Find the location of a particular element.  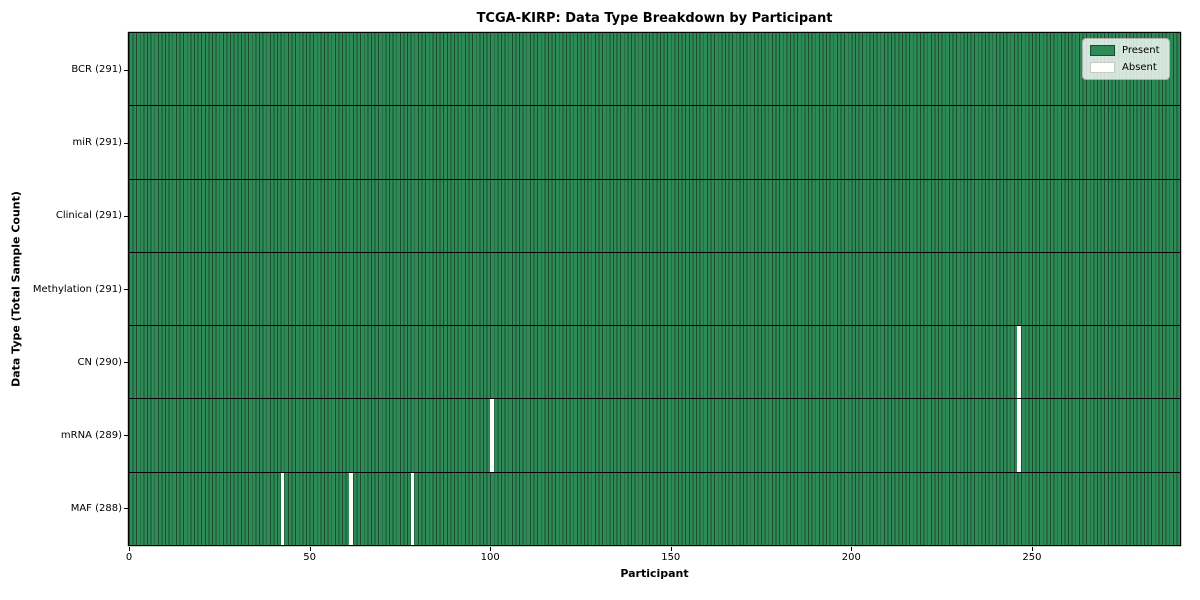

y-tick-label: mRNA (289) is located at coordinates (91, 435).